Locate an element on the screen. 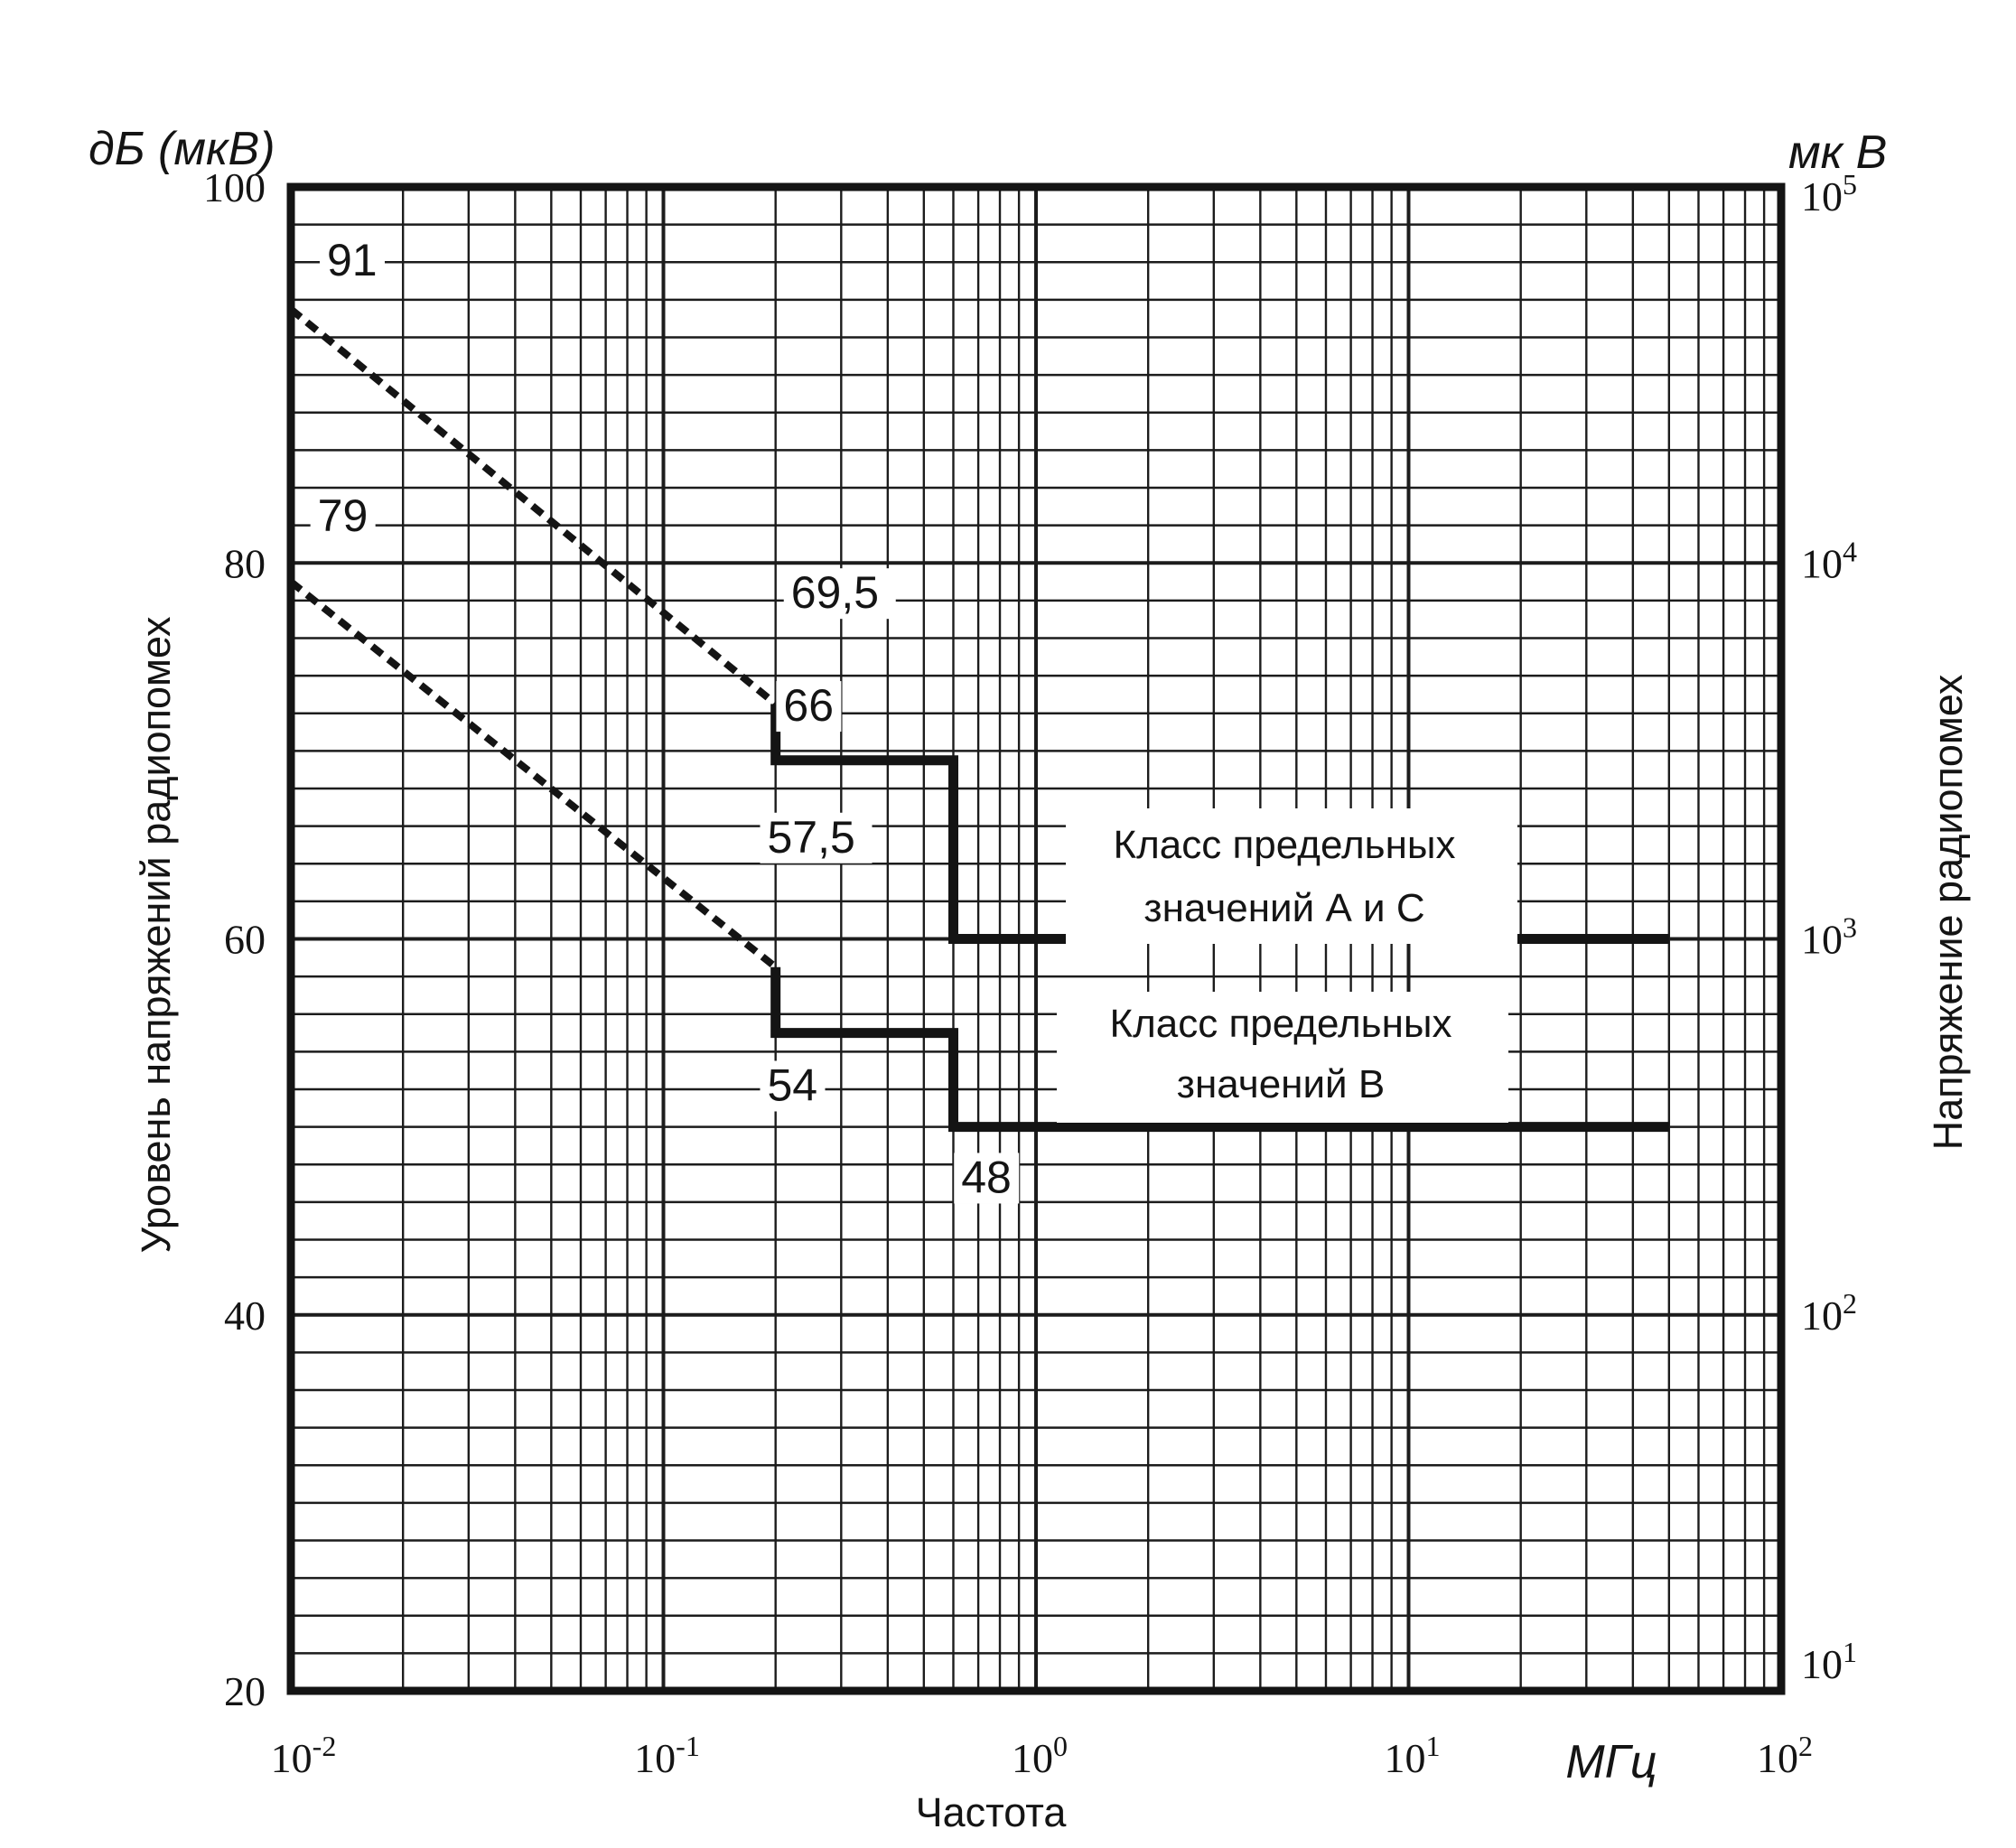 The height and width of the screenshot is (1848, 2016). y2-tick-label: 10³ is located at coordinates (1829, 937).